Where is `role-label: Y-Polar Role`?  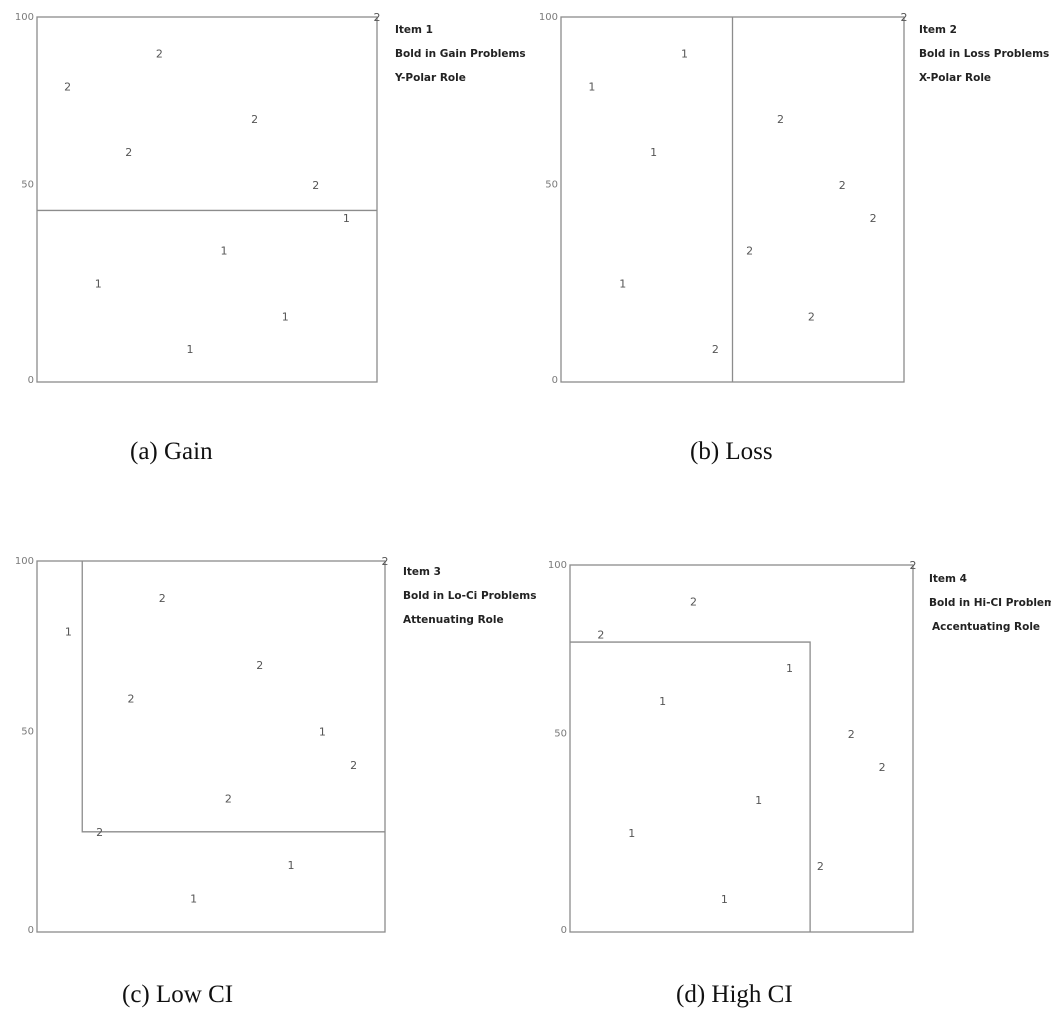
role-label: Y-Polar Role is located at coordinates (430, 78).